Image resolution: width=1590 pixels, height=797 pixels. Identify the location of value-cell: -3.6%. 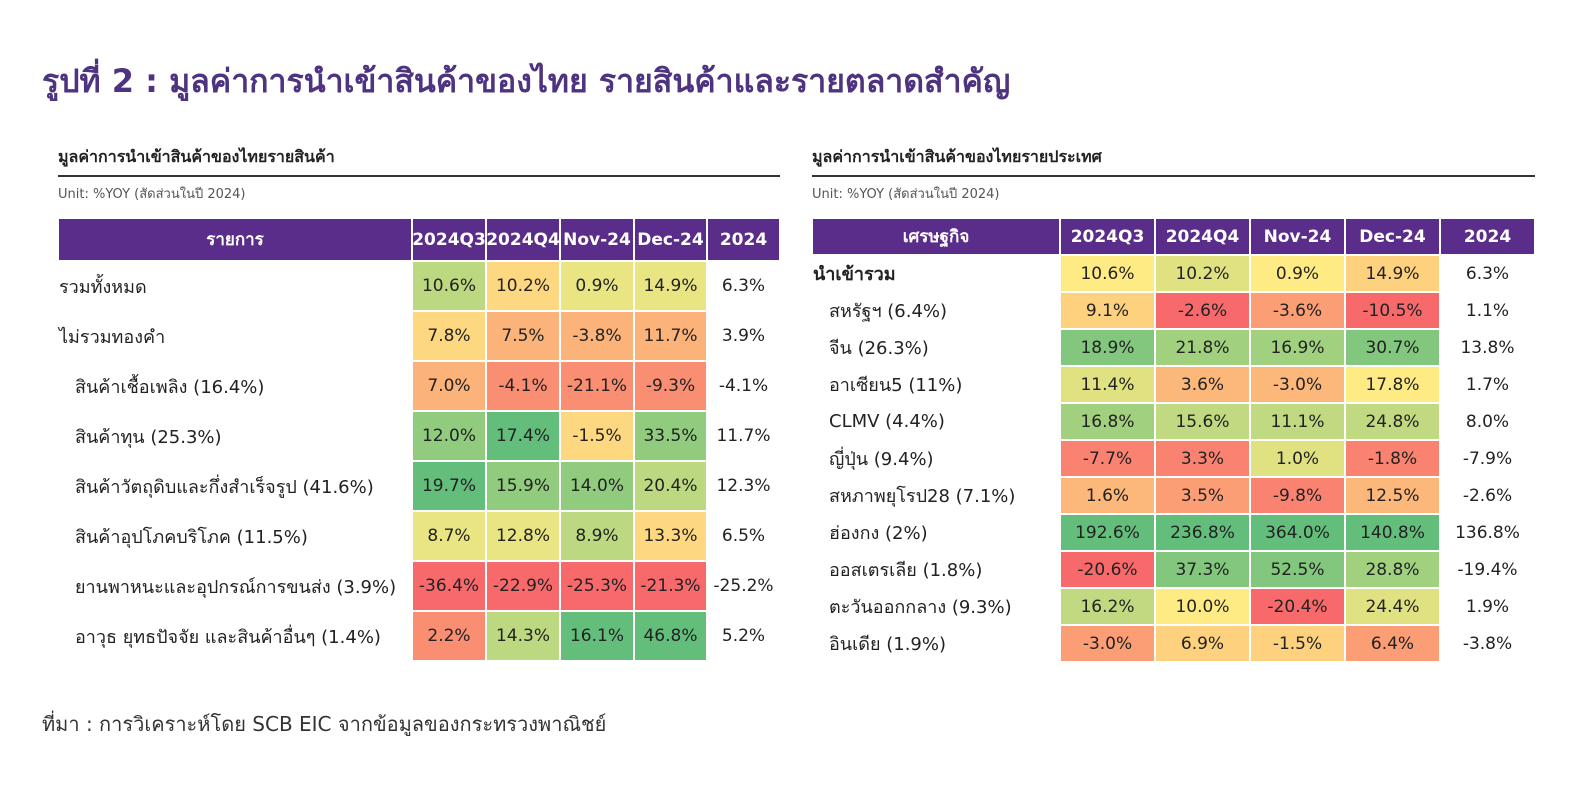
(1297, 310).